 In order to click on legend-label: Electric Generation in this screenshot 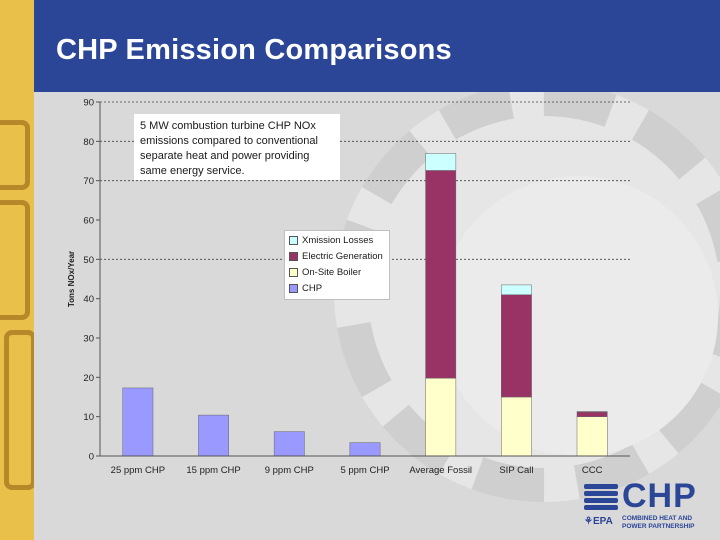, I will do `click(342, 256)`.